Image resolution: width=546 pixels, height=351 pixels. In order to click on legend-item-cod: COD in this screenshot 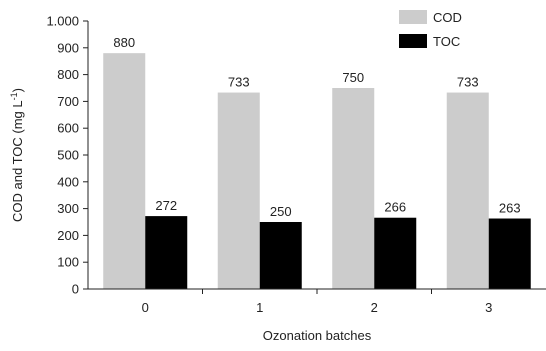, I will do `click(430, 17)`.